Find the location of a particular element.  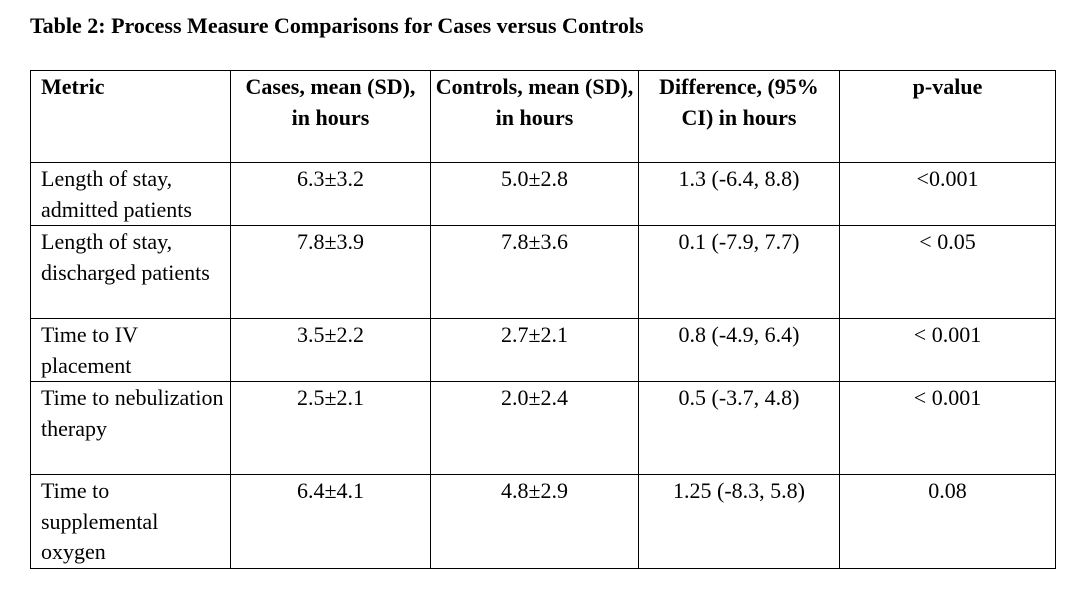

cases-cell: 3.5±2.2 is located at coordinates (330, 350).